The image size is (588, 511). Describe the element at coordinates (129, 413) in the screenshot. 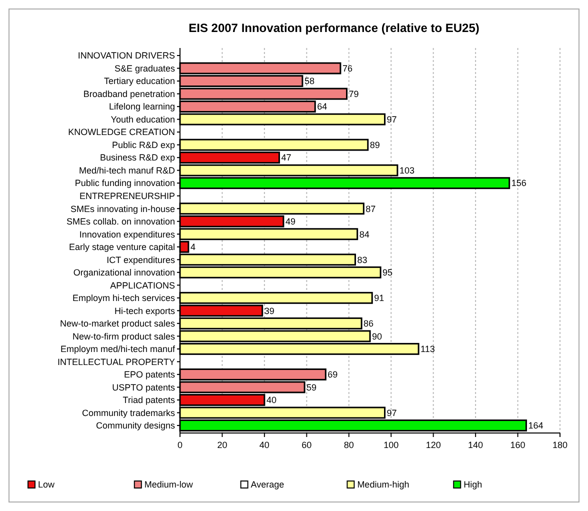

I see `y-tick-label: Community trademarks` at that location.